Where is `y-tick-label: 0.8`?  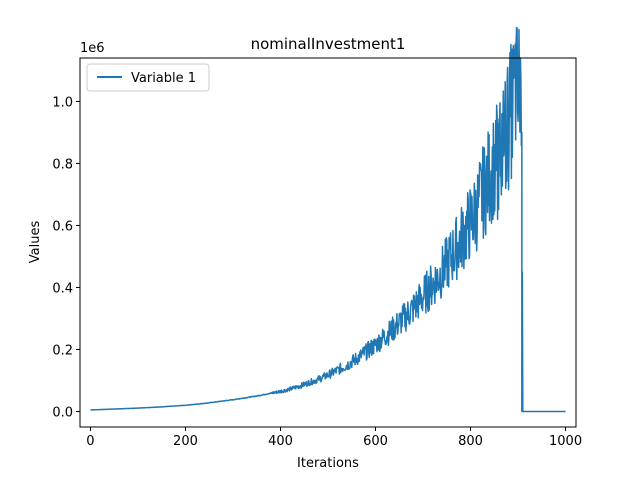
y-tick-label: 0.8 is located at coordinates (62, 164).